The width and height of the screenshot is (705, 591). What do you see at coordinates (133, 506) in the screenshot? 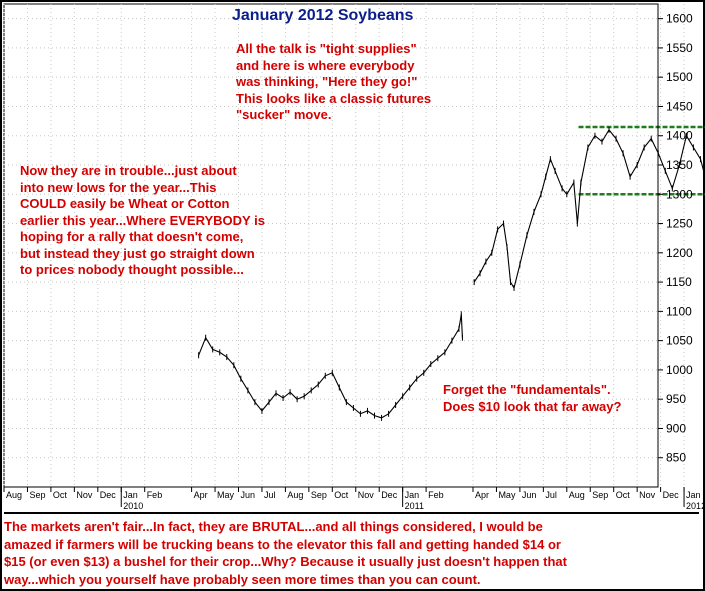
I see `year-label: 2010` at bounding box center [133, 506].